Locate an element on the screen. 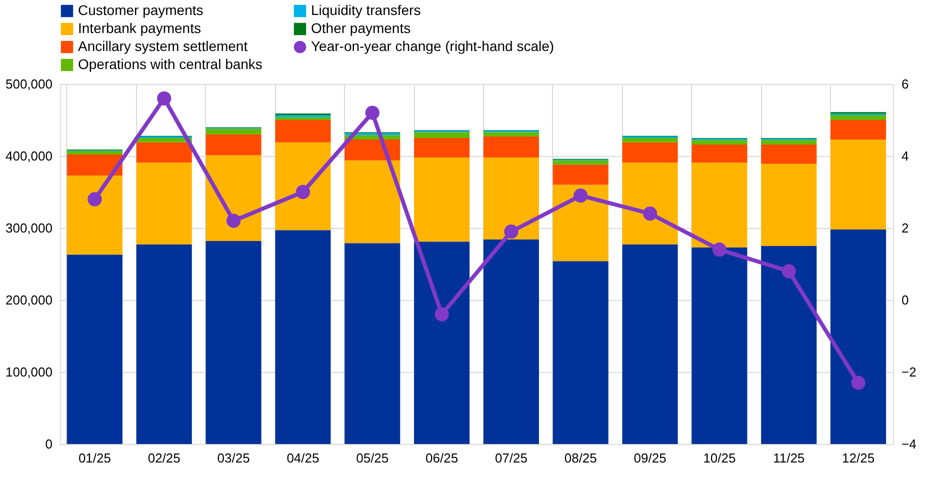 The height and width of the screenshot is (497, 952). y-tick-label: 500,000 is located at coordinates (29, 84).